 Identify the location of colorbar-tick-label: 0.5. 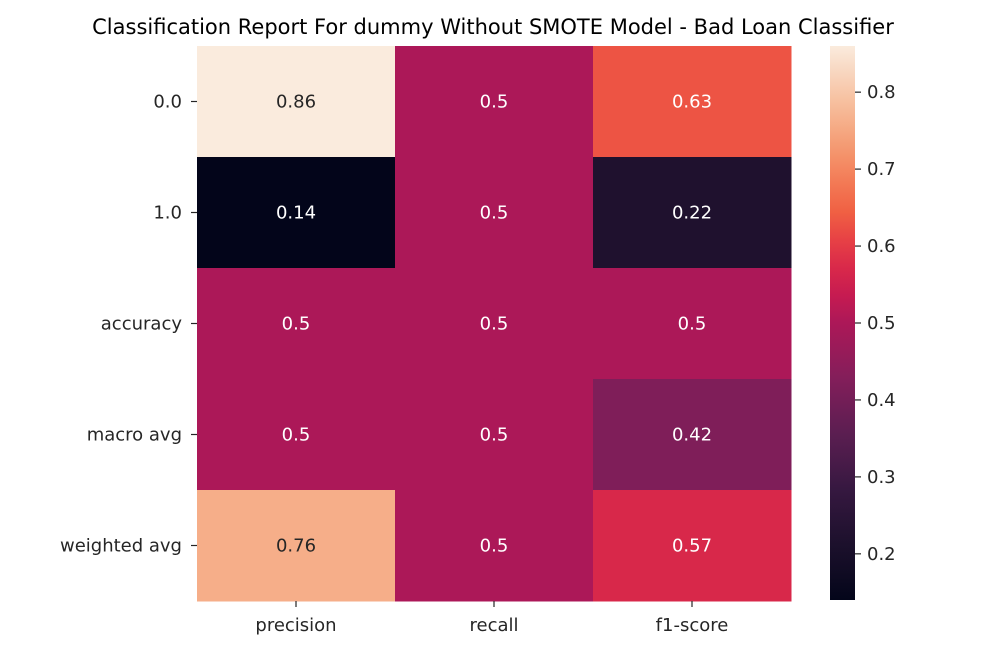
(881, 323).